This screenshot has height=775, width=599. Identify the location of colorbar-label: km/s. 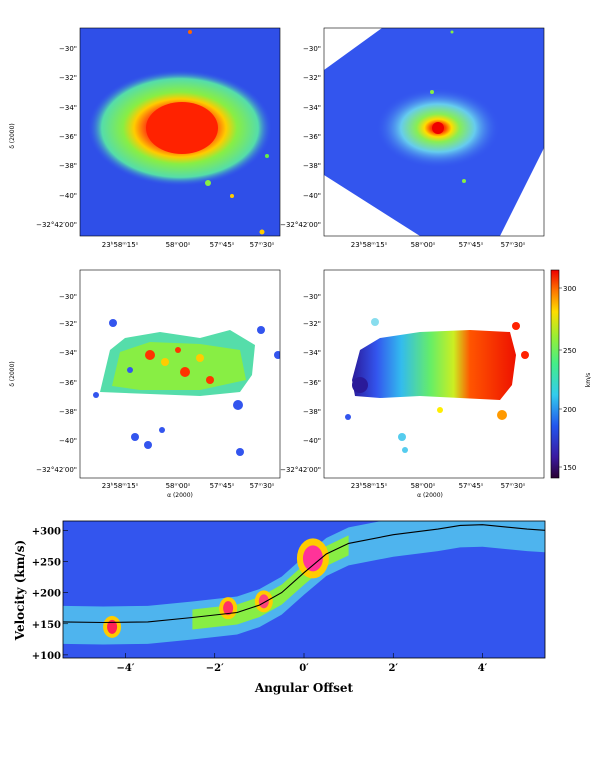
(588, 380).